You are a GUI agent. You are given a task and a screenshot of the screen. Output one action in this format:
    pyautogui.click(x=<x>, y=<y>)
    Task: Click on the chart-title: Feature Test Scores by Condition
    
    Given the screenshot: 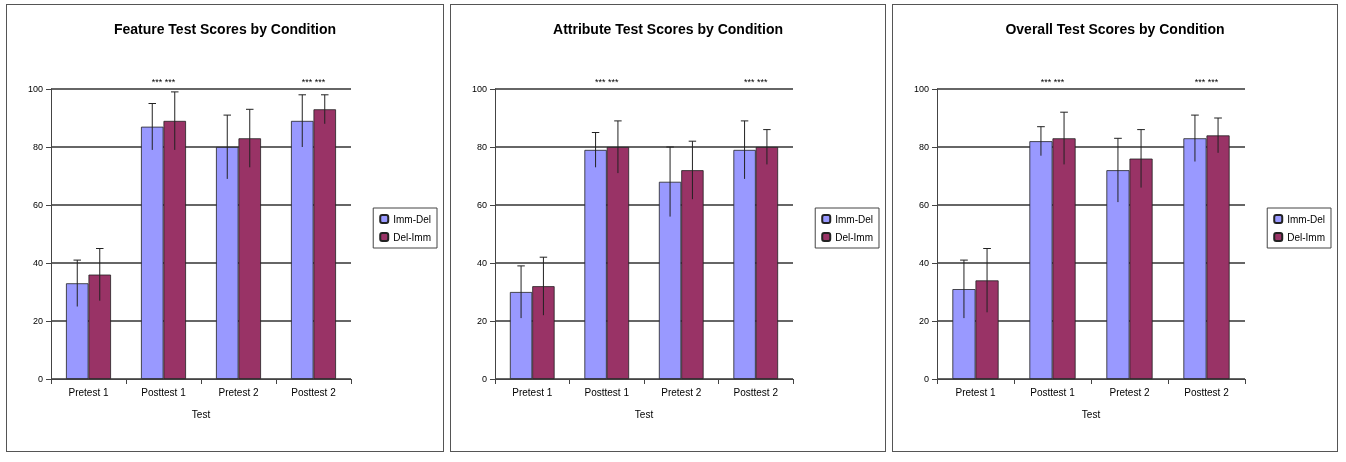 What is the action you would take?
    pyautogui.click(x=225, y=29)
    